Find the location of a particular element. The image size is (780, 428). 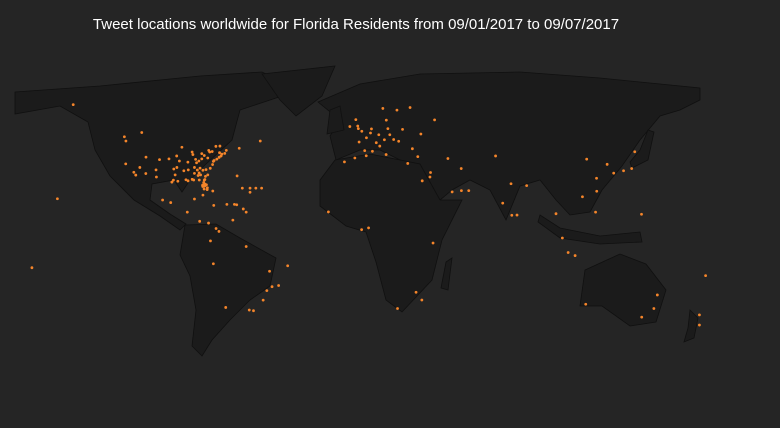

south-america is located at coordinates (228, 290).